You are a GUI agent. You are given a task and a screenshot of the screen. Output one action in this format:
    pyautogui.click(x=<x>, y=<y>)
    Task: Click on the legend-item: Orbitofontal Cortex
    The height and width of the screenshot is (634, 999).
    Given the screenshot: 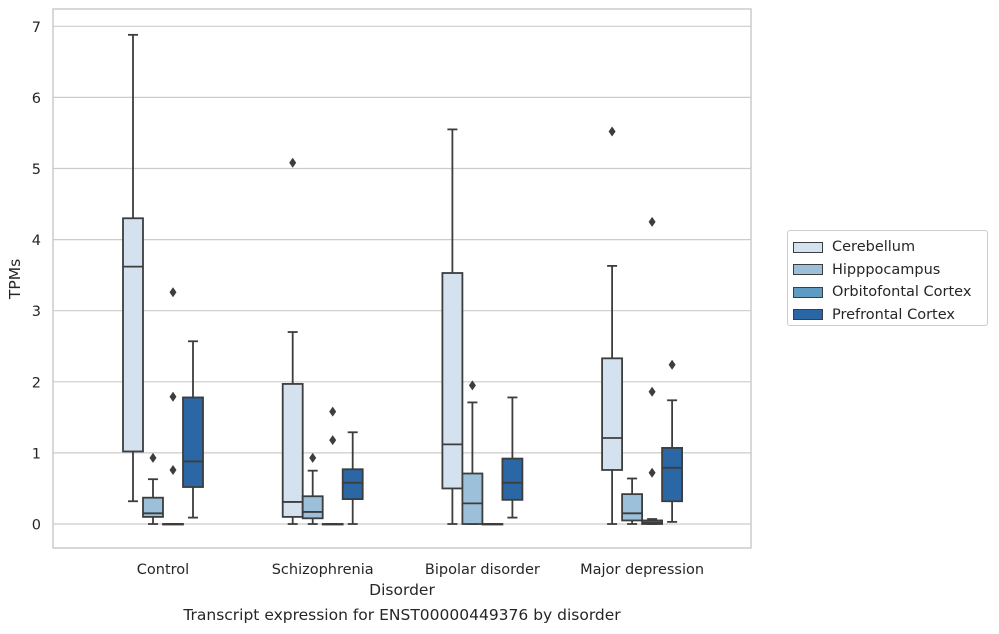 What is the action you would take?
    pyautogui.click(x=890, y=292)
    